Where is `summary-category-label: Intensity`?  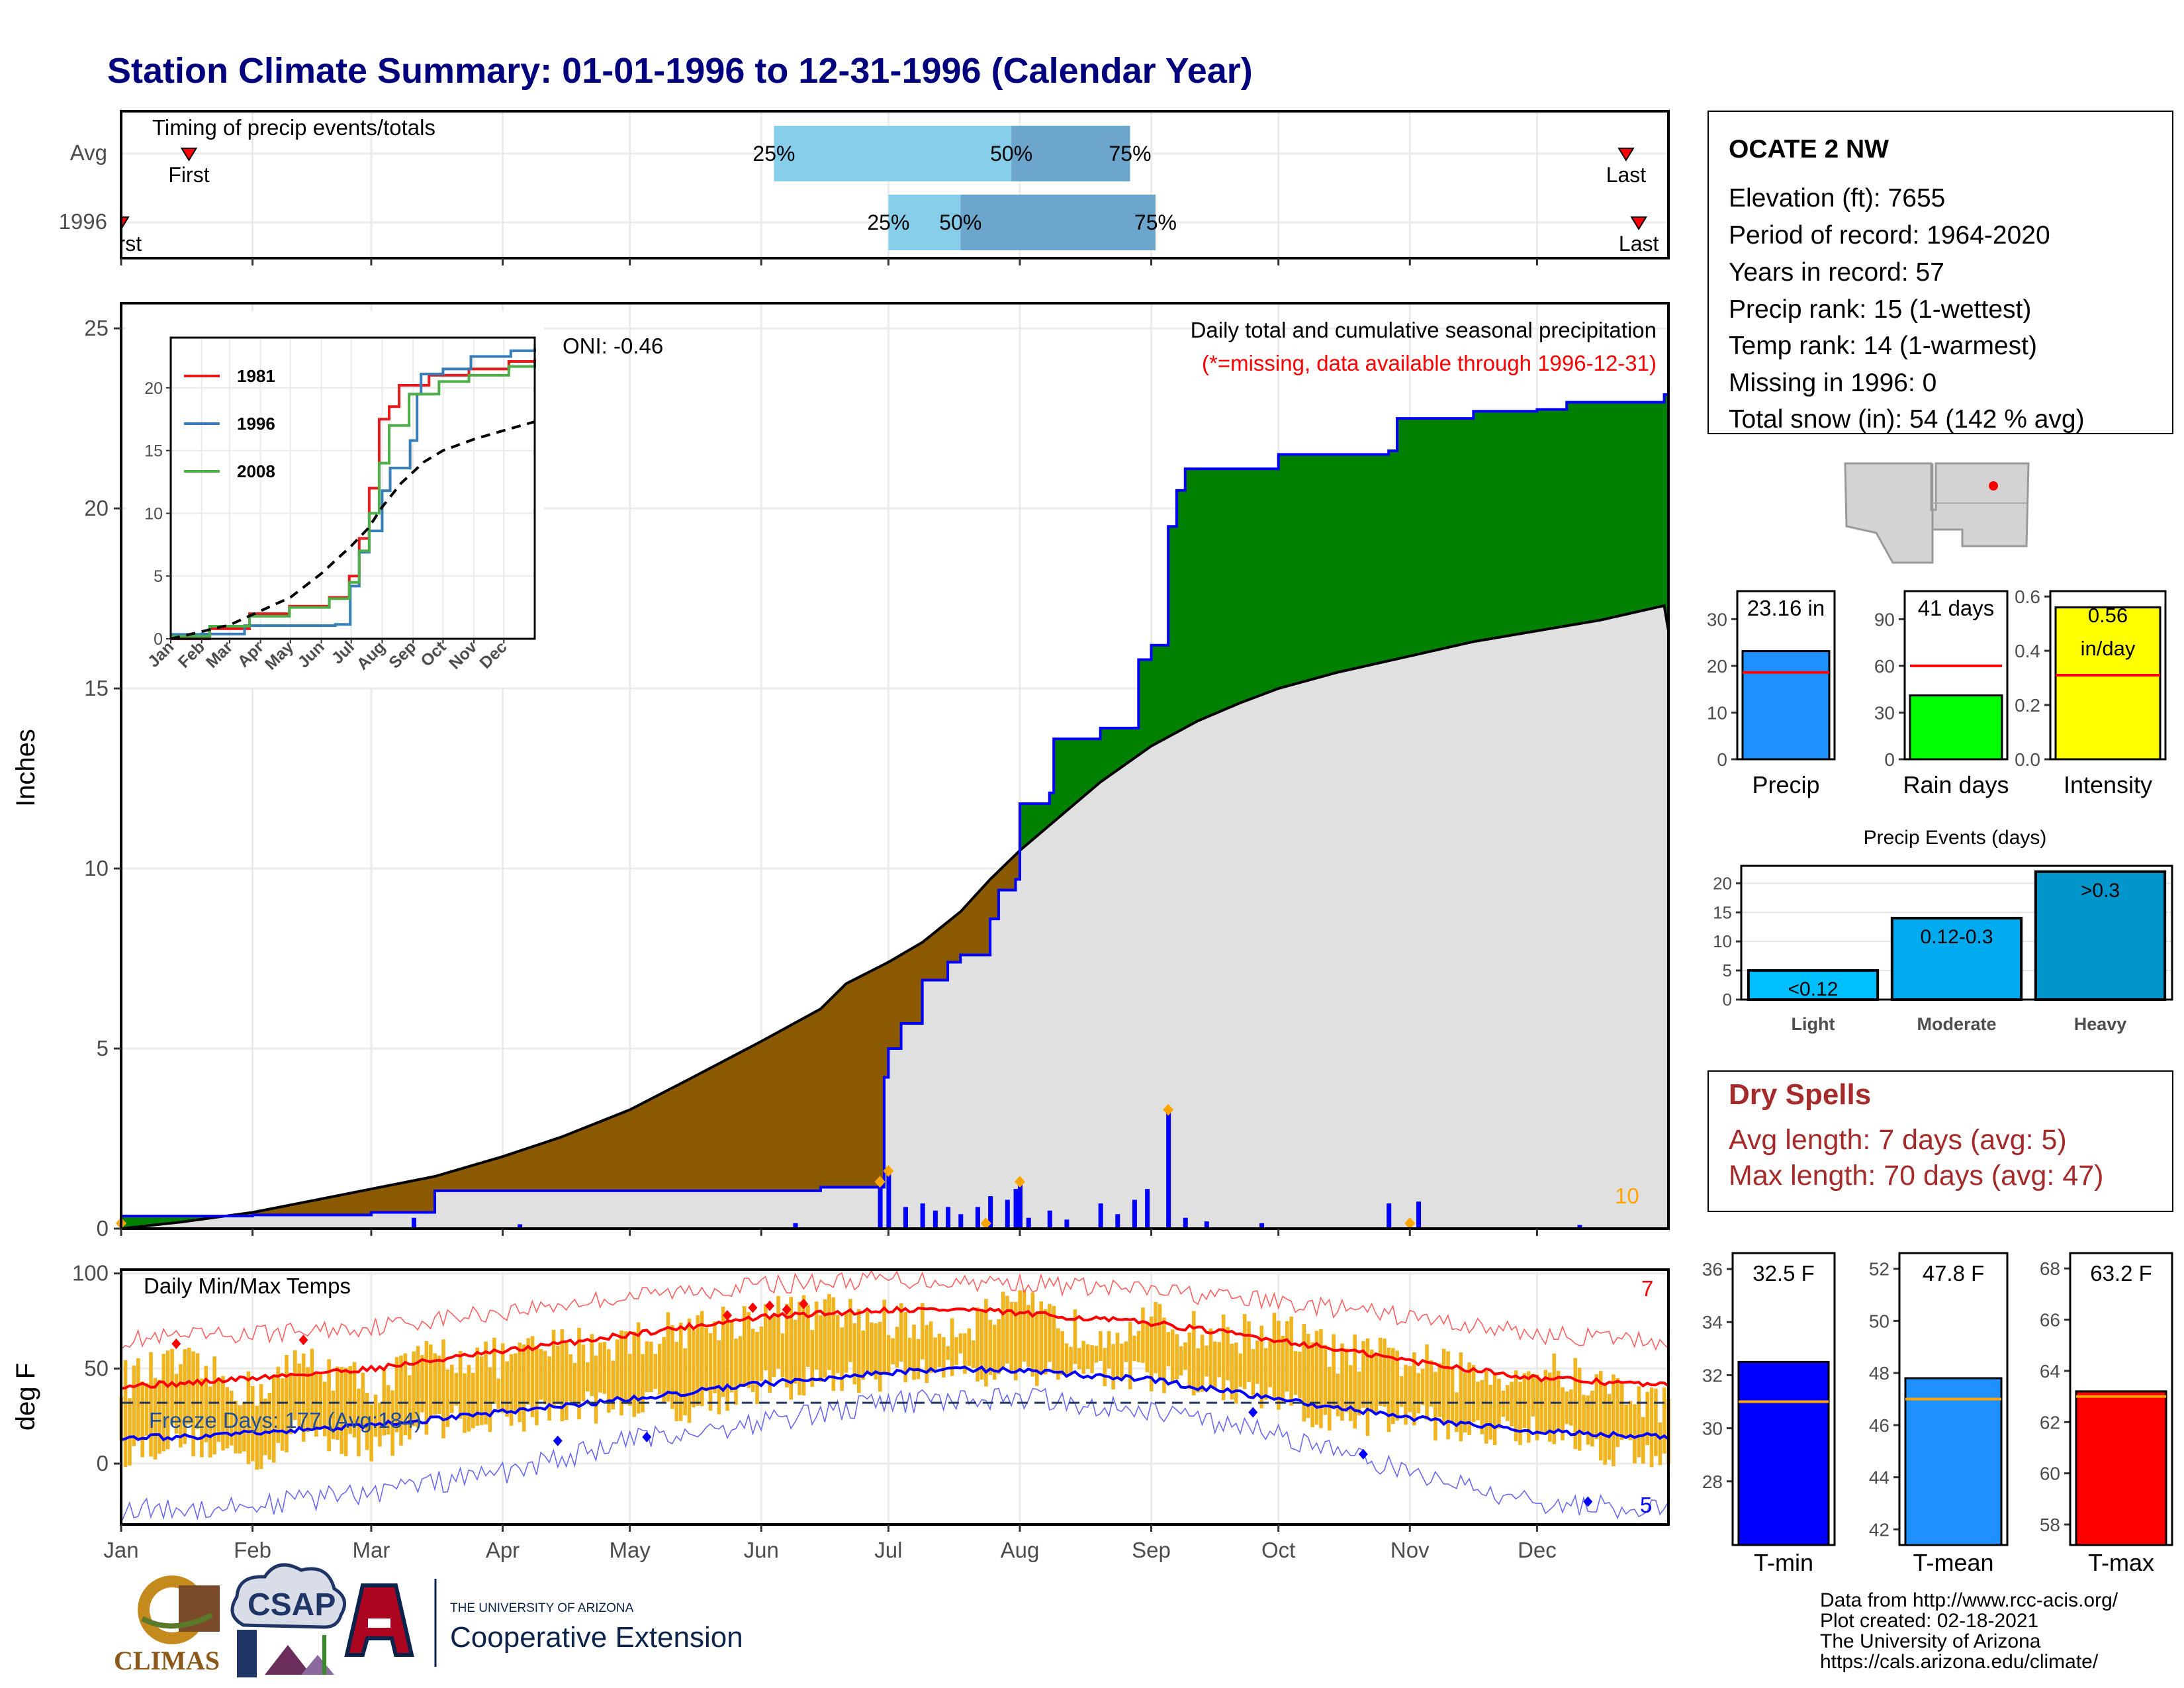
summary-category-label: Intensity is located at coordinates (2108, 784).